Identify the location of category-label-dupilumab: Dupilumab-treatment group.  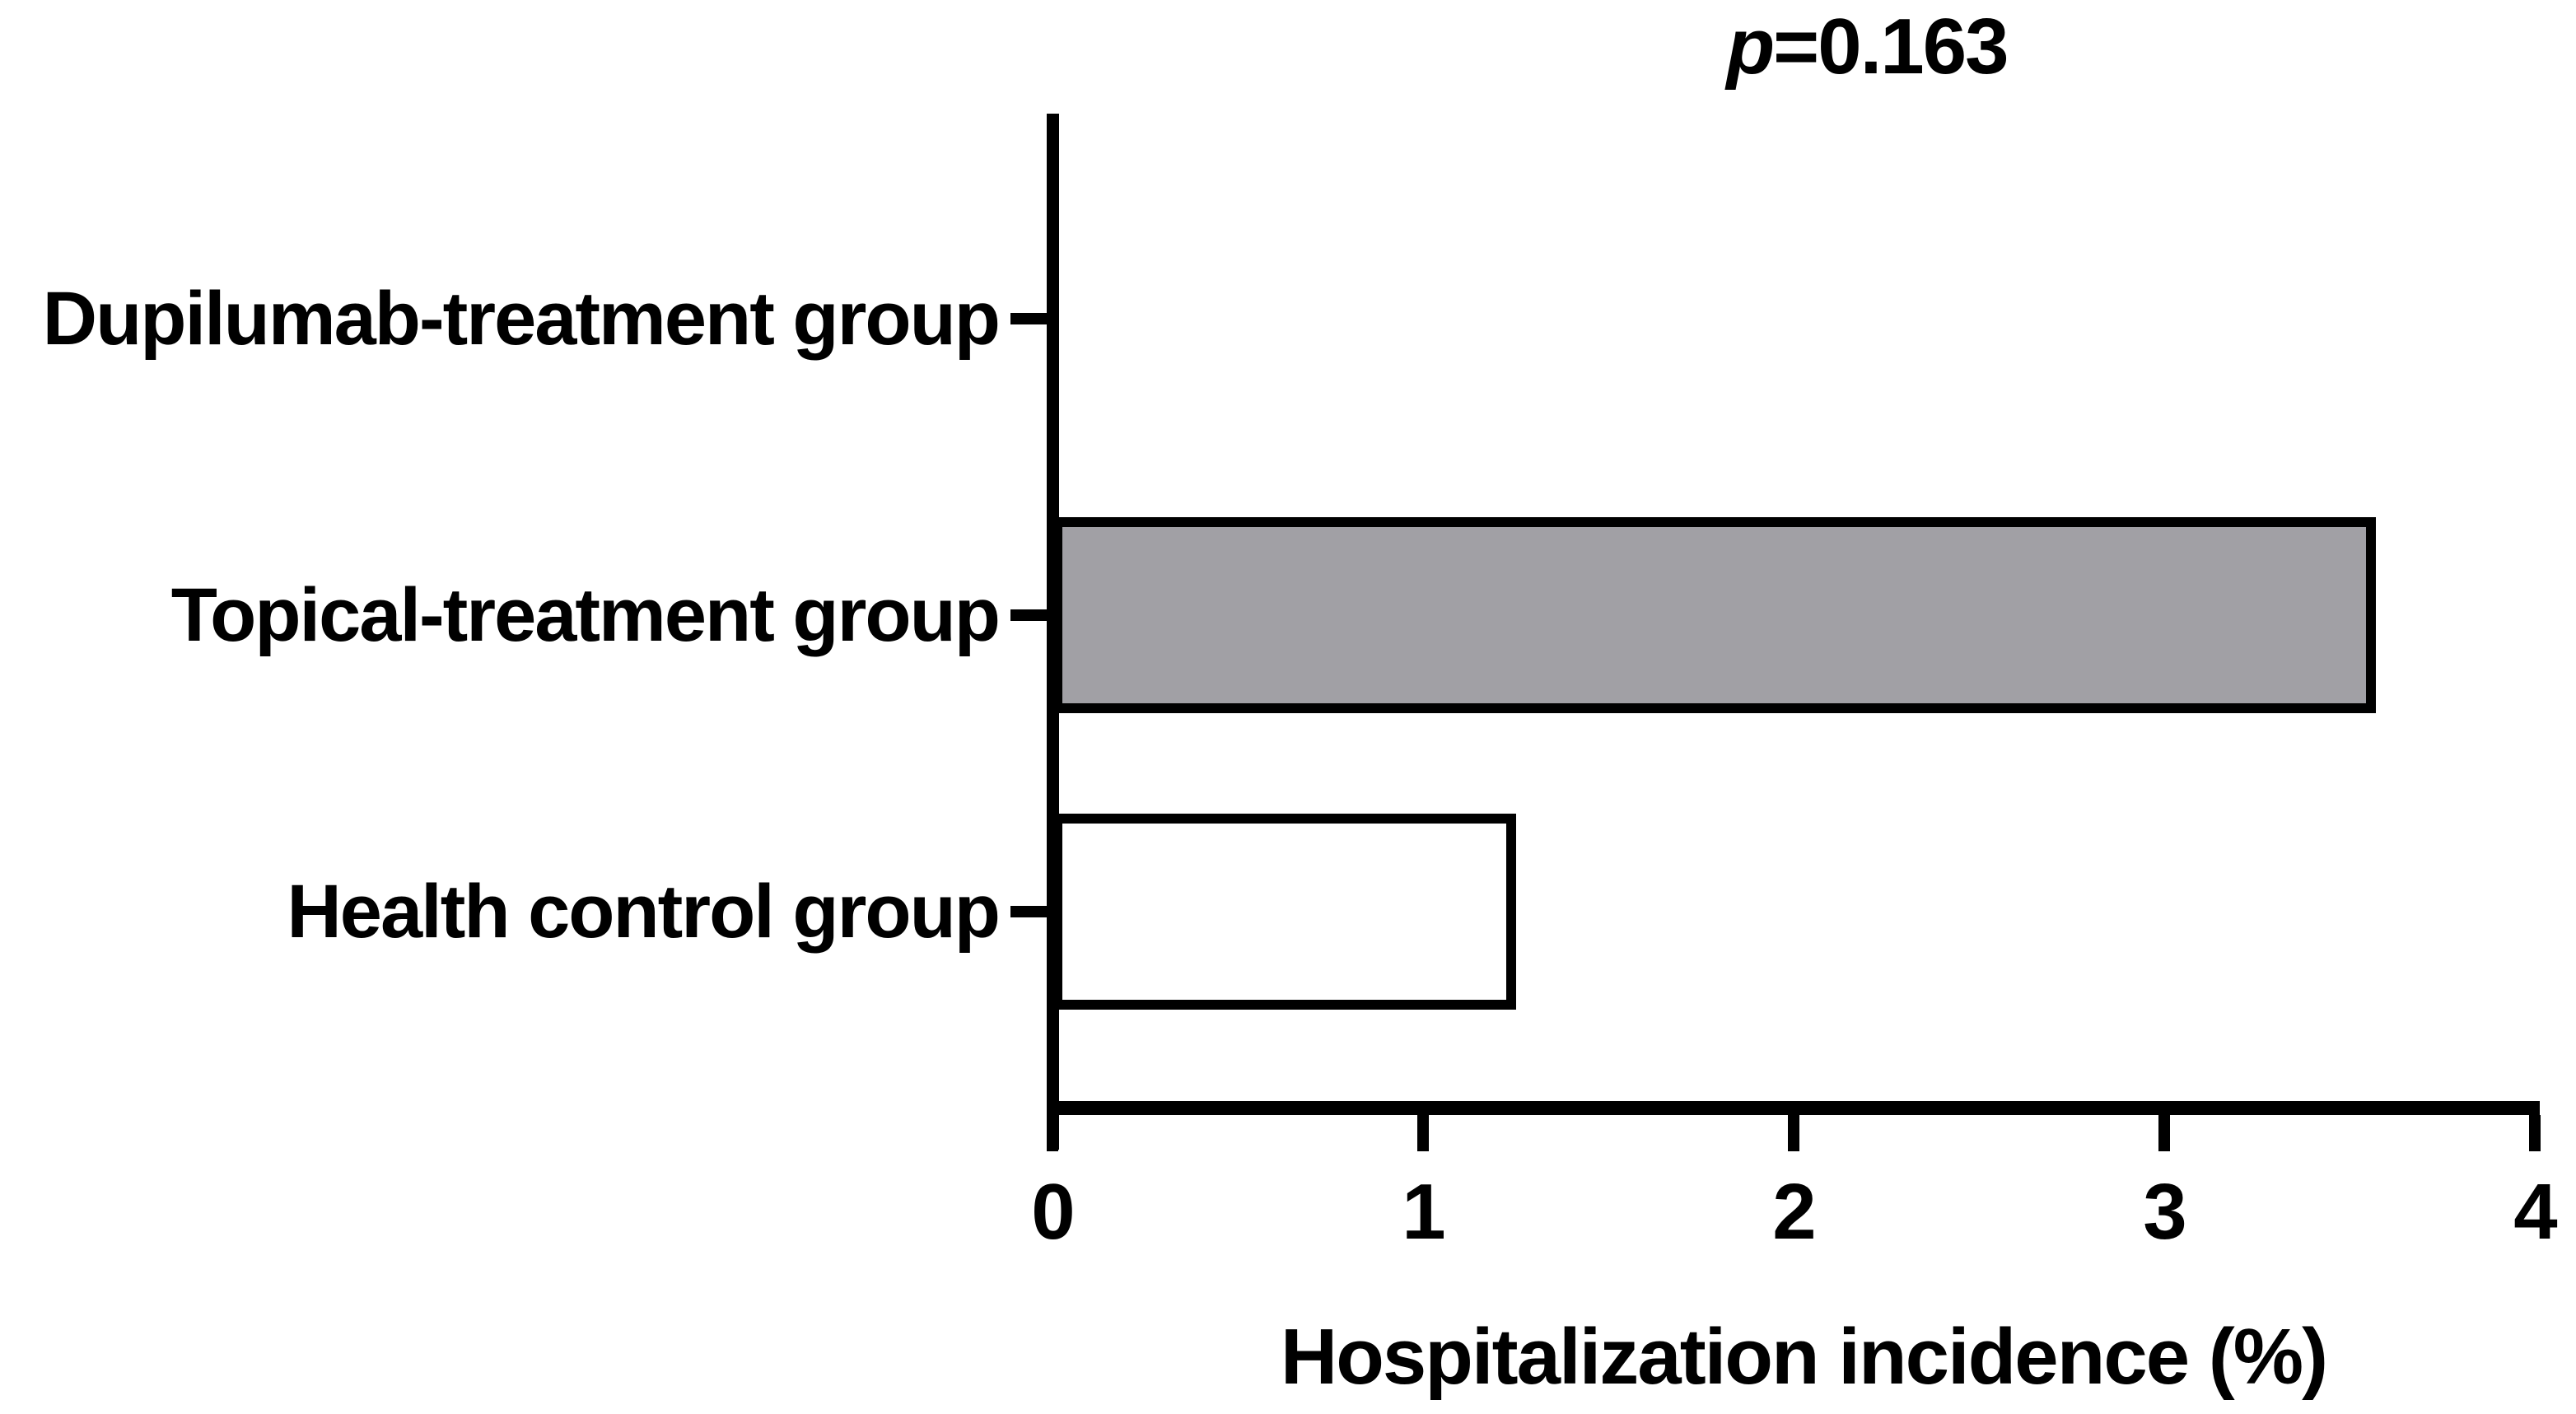
(521, 319).